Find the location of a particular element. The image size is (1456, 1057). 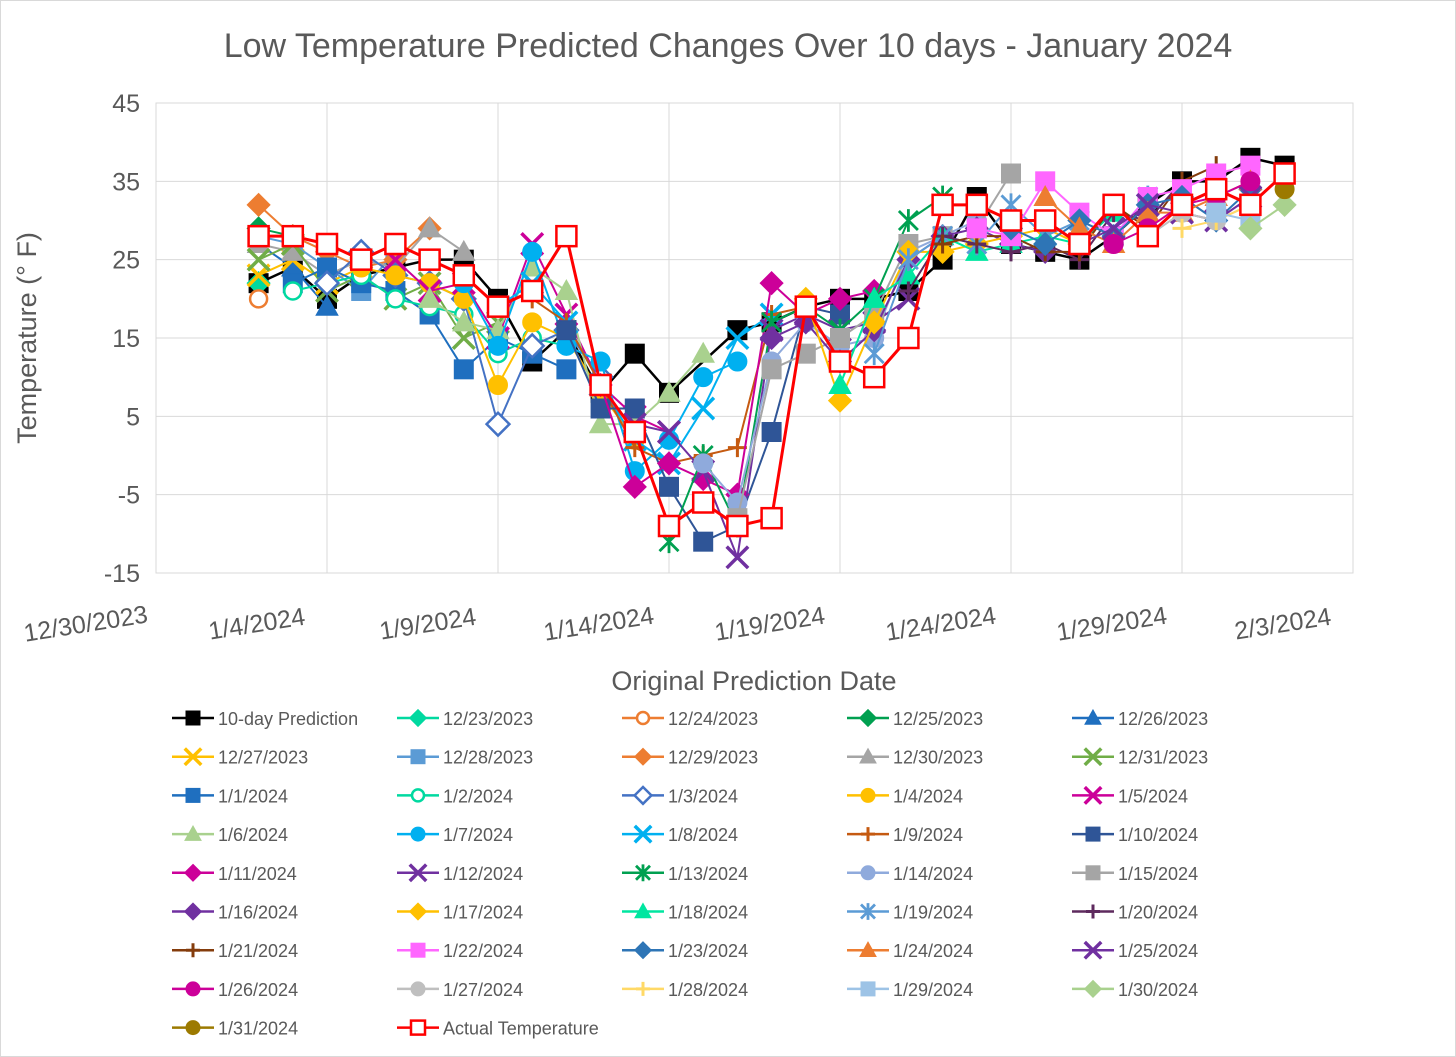

legend-item-1-12-2024: 1/12/2024 is located at coordinates (460, 873).